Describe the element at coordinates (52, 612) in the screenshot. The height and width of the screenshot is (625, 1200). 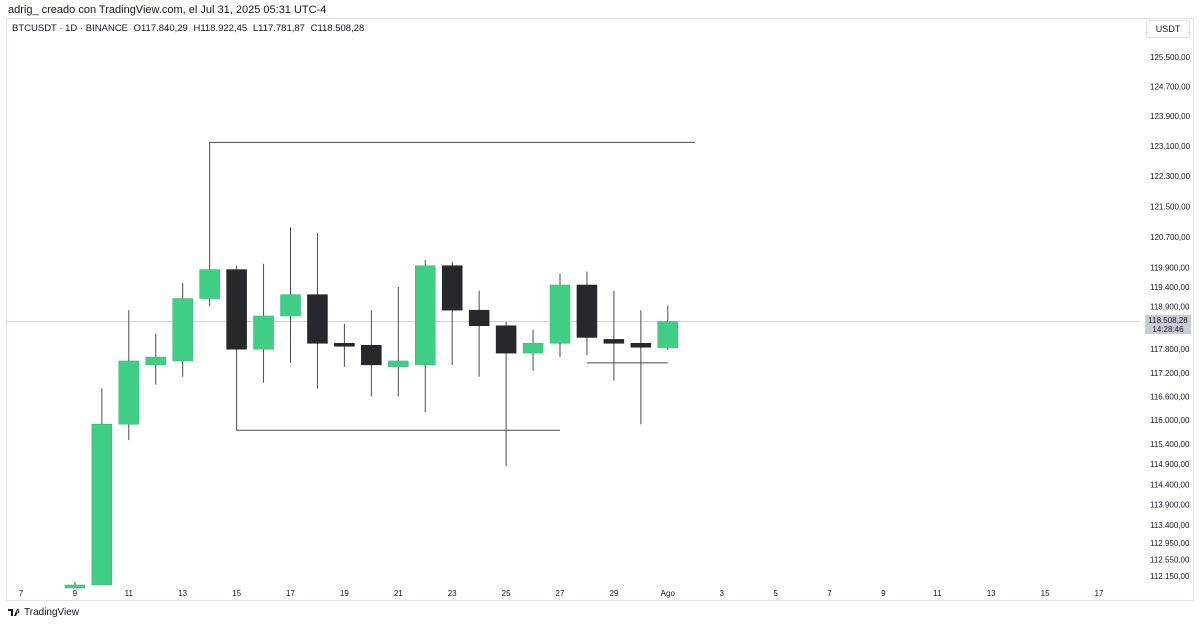
I see `tradingview-brand: TradingView` at that location.